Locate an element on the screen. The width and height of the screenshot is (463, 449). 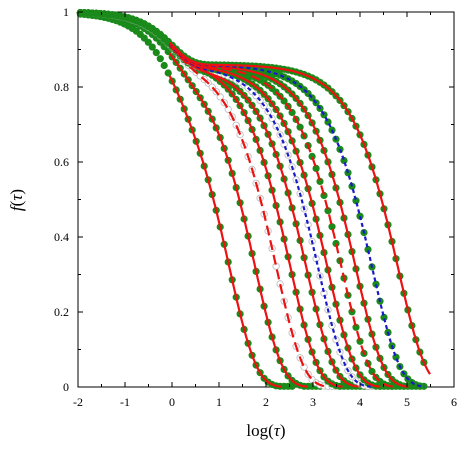
y-axis-title-func: f is located at coordinates (16, 207).